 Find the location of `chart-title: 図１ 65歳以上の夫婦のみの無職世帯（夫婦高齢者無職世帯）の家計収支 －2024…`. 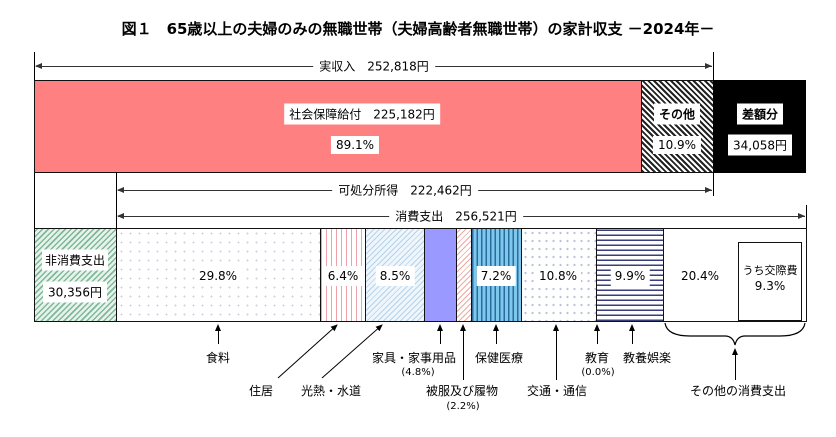

chart-title: 図１ 65歳以上の夫婦のみの無職世帯（夫婦高齢者無職世帯）の家計収支 －2024… is located at coordinates (418, 29).